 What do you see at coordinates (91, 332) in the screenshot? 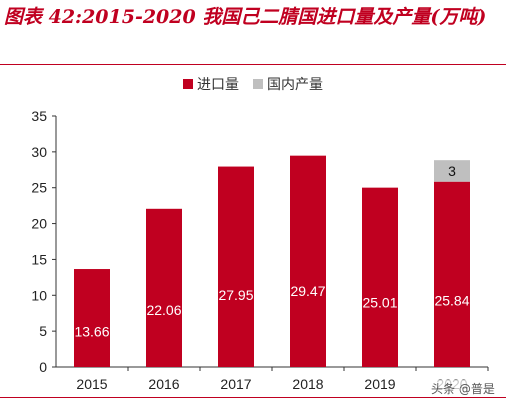
I see `data-label-import: 13.66` at bounding box center [91, 332].